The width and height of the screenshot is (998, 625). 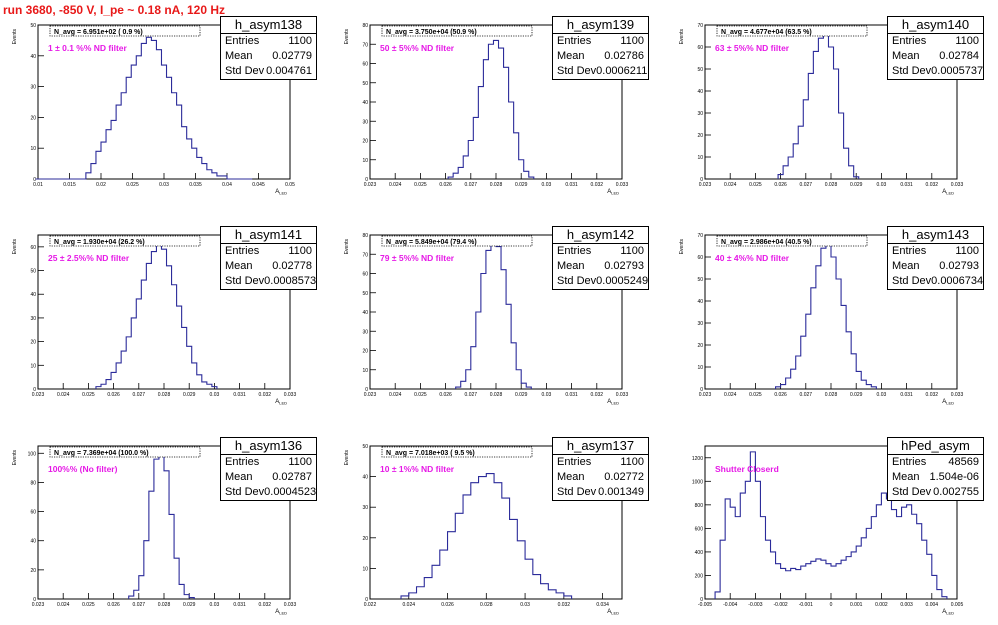 What do you see at coordinates (417, 48) in the screenshot?
I see `filter-label: 50 ± 5%% ND filter` at bounding box center [417, 48].